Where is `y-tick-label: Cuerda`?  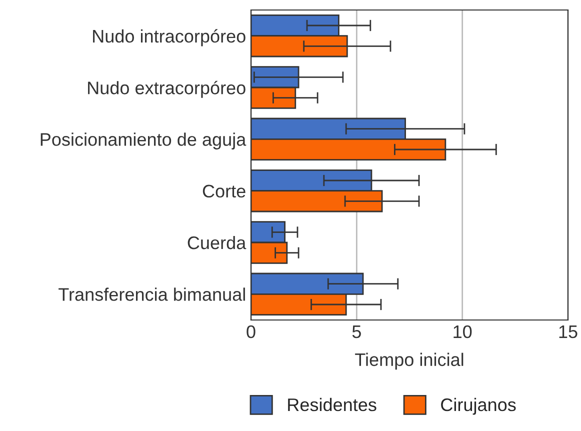
y-tick-label: Cuerda is located at coordinates (217, 243).